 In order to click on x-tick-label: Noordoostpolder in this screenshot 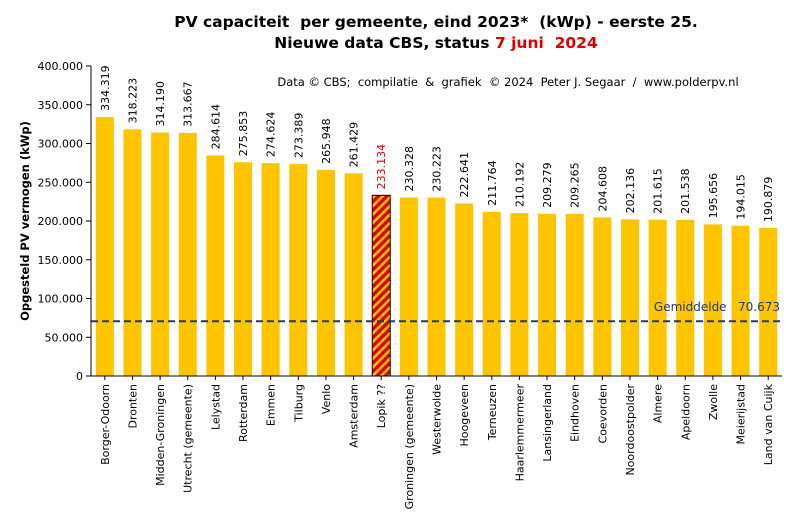, I will do `click(630, 430)`.